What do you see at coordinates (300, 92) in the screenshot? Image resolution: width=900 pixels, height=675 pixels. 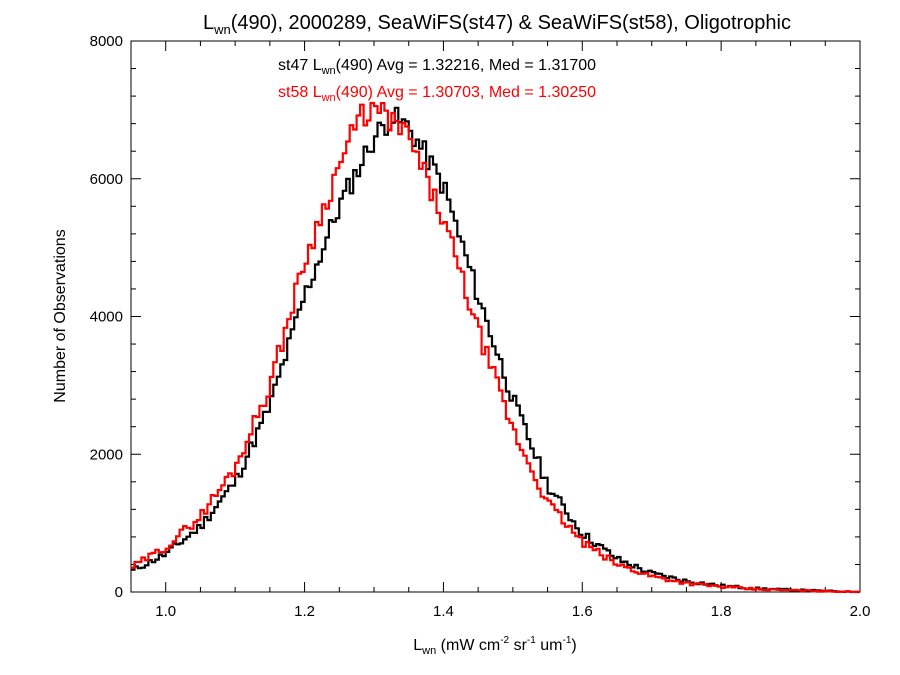 I see `legend-st58-prefix: st58 L` at bounding box center [300, 92].